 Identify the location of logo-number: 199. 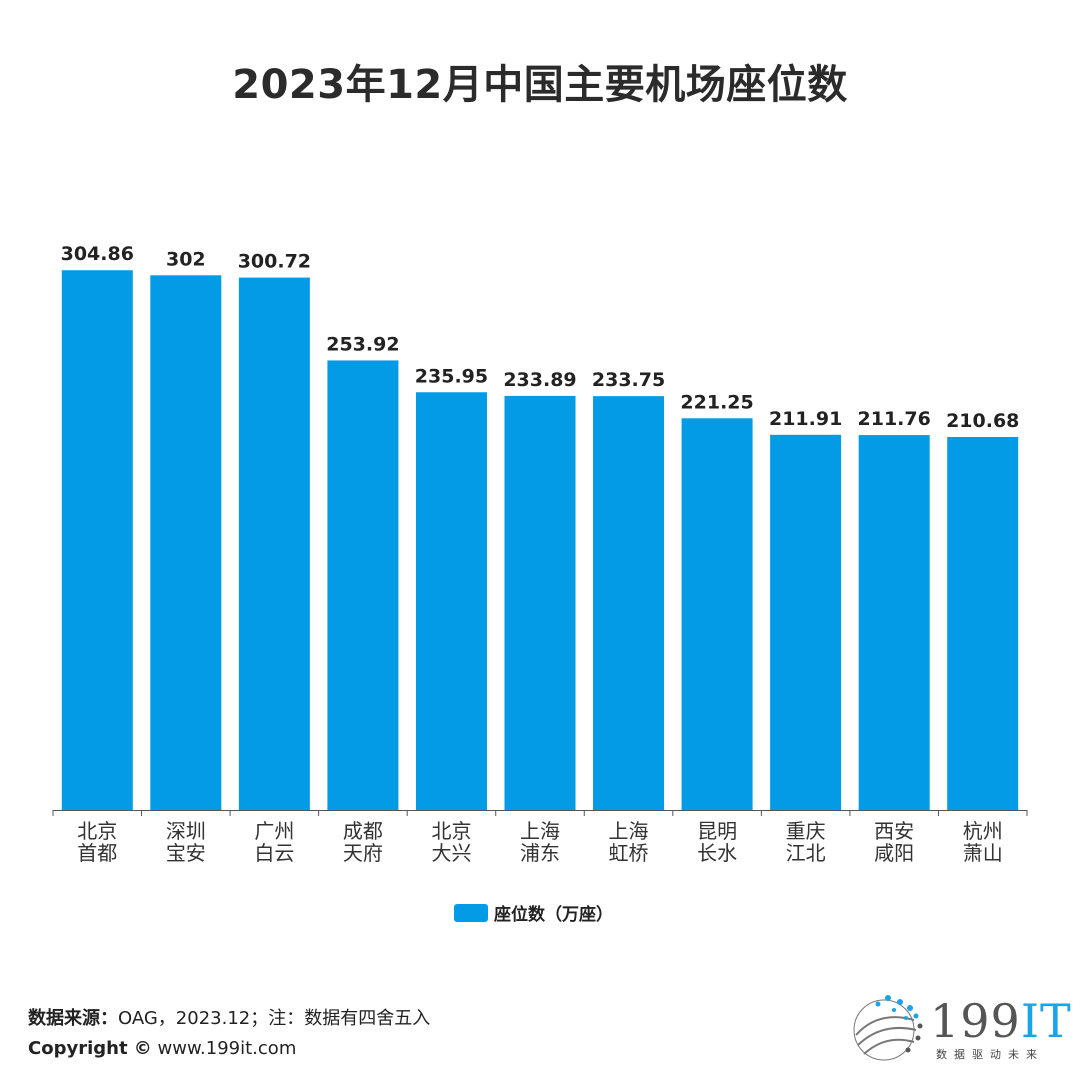
(975, 1021).